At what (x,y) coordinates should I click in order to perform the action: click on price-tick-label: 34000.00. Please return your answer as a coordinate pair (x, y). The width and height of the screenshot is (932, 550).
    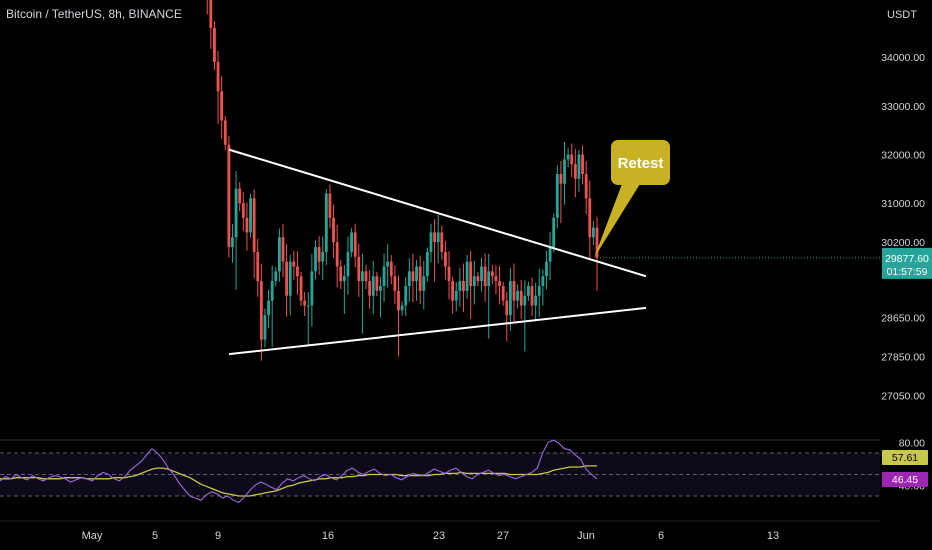
    Looking at the image, I should click on (903, 58).